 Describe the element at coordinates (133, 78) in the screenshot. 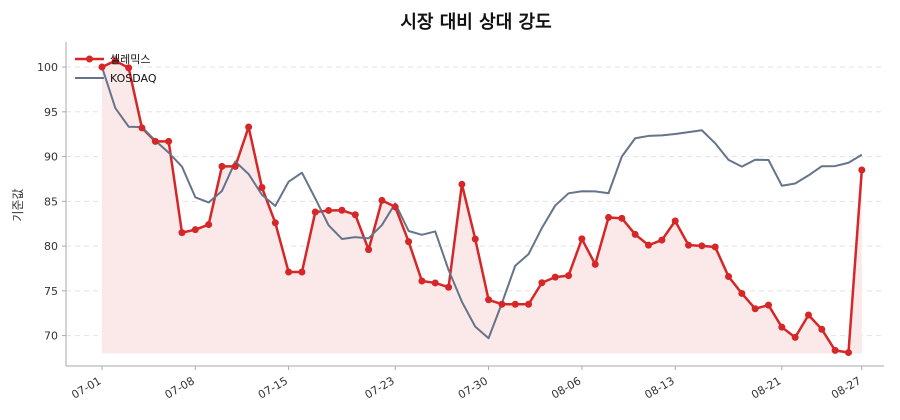

I see `legend-label-kosdaq: KOSDAQ` at that location.